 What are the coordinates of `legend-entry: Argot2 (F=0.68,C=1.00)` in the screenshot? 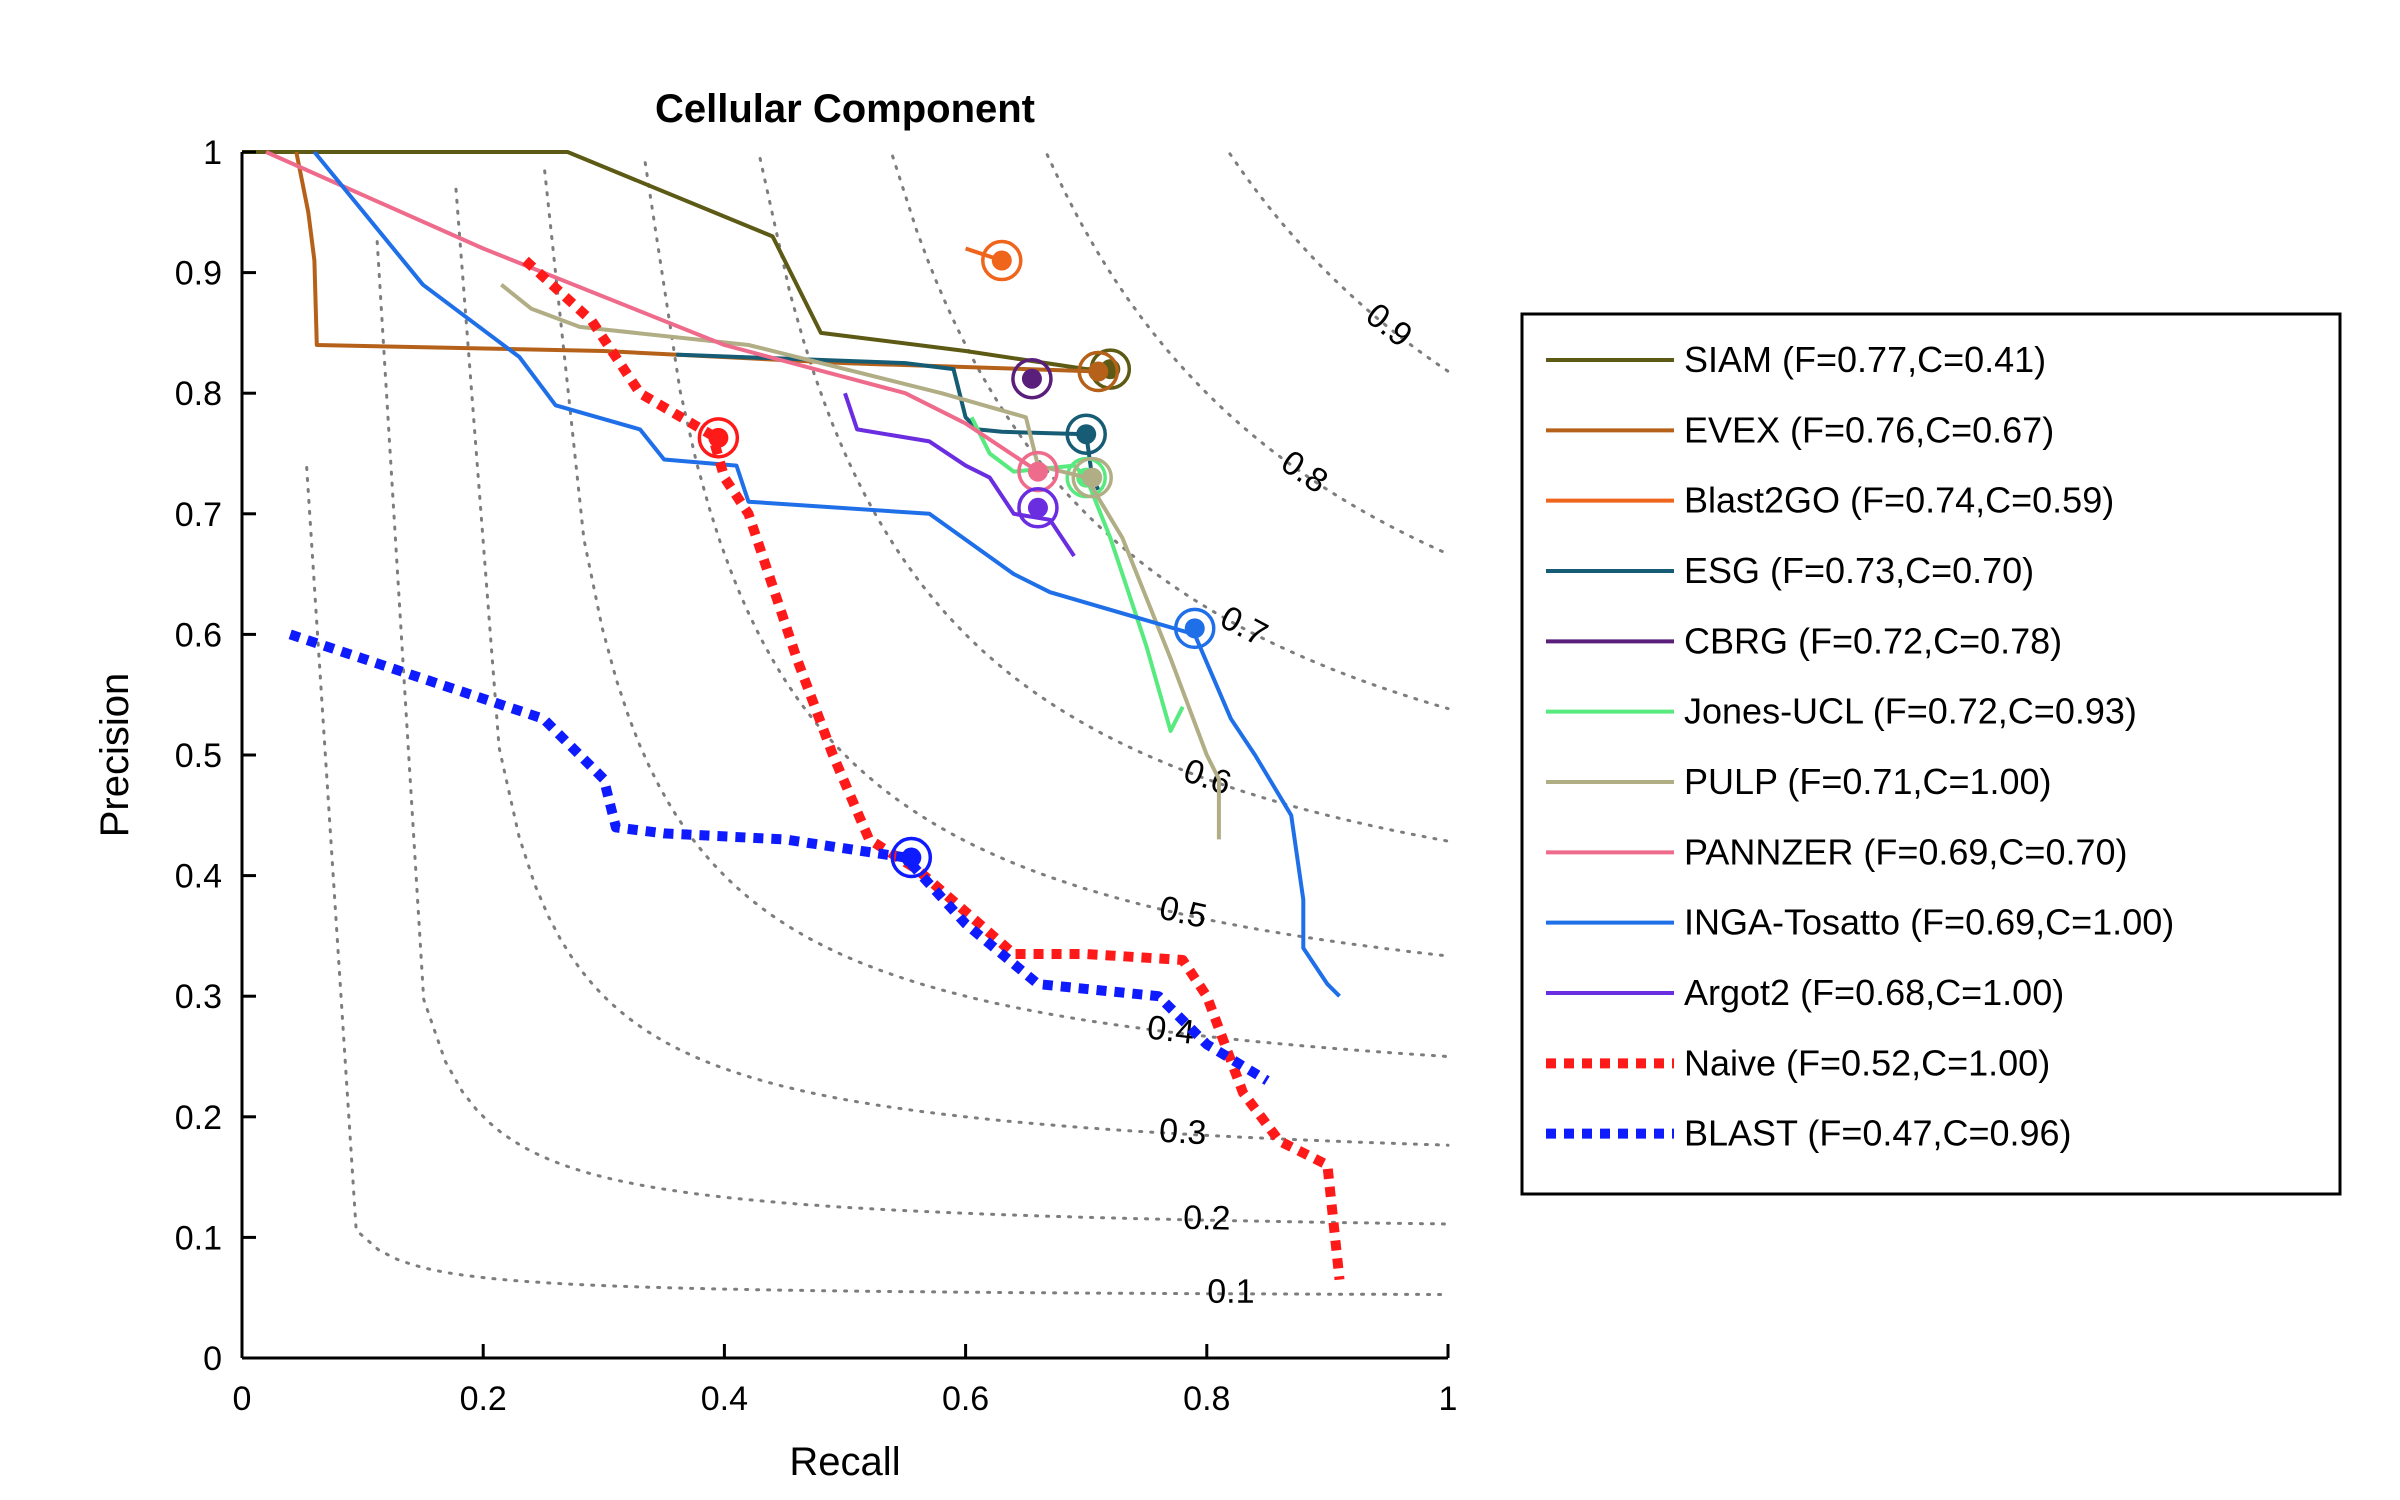 It's located at (1874, 992).